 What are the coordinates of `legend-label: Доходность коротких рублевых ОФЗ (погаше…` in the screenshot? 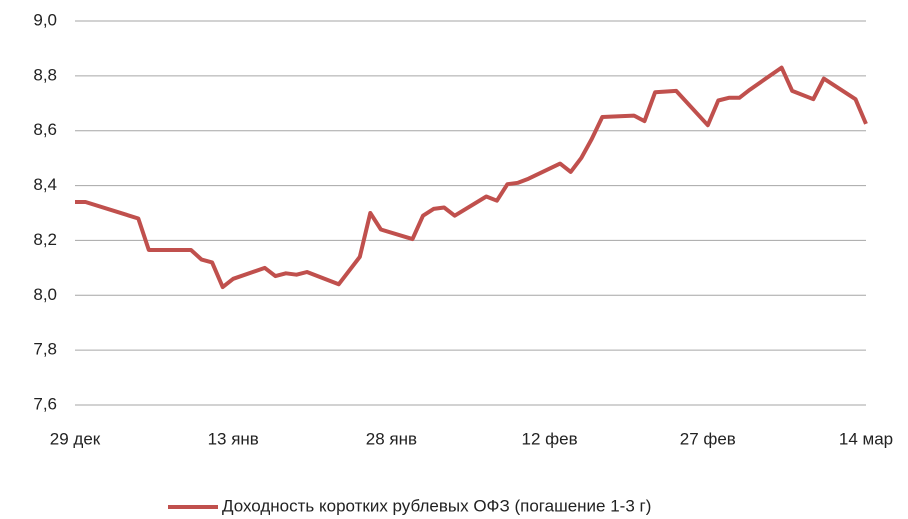 It's located at (436, 505).